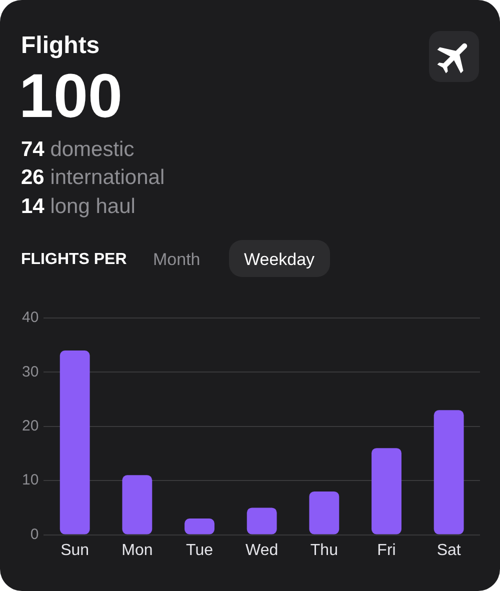  What do you see at coordinates (34, 534) in the screenshot?
I see `y-tick-label: 0` at bounding box center [34, 534].